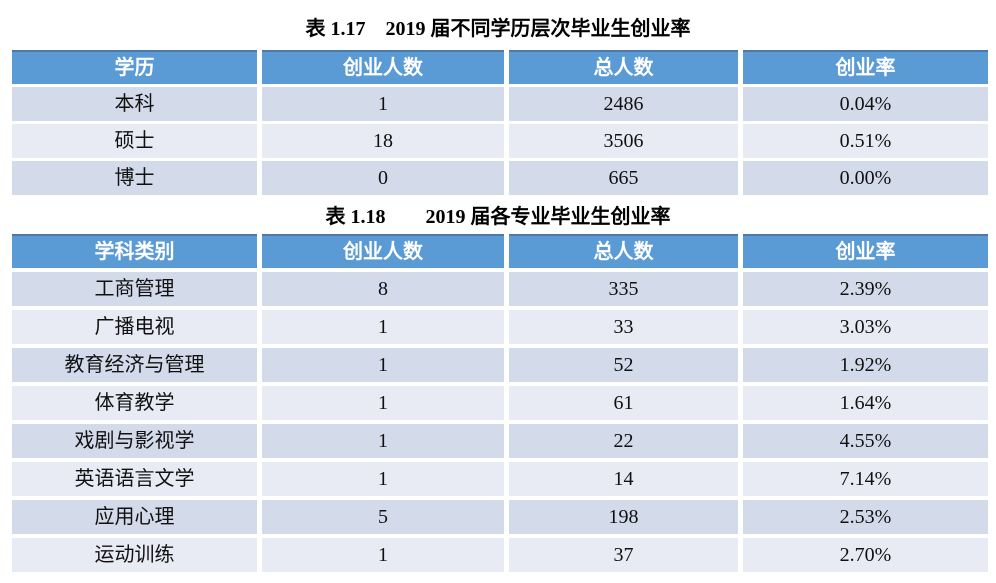  What do you see at coordinates (134, 403) in the screenshot?
I see `table-cell: 体育教学` at bounding box center [134, 403].